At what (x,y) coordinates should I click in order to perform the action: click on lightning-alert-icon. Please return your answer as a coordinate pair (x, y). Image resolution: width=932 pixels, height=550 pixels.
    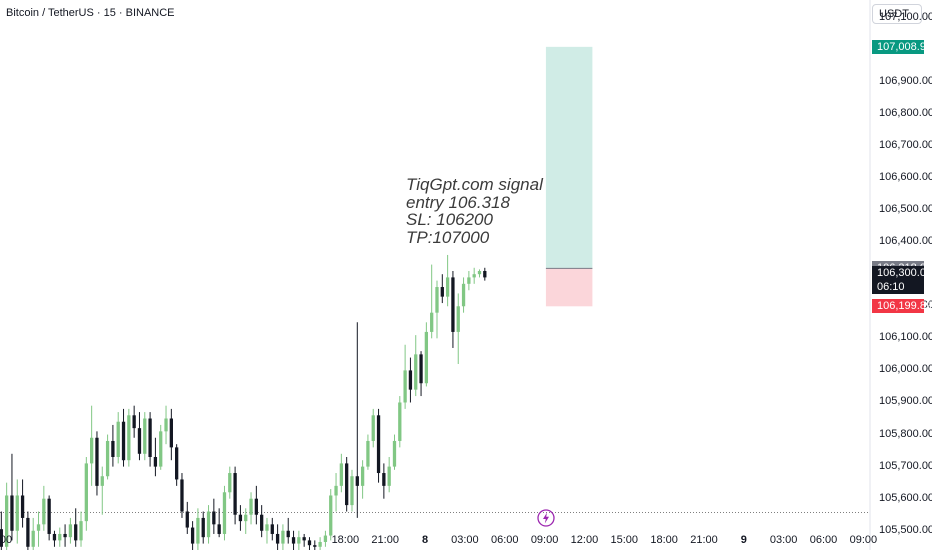
    Looking at the image, I should click on (546, 518).